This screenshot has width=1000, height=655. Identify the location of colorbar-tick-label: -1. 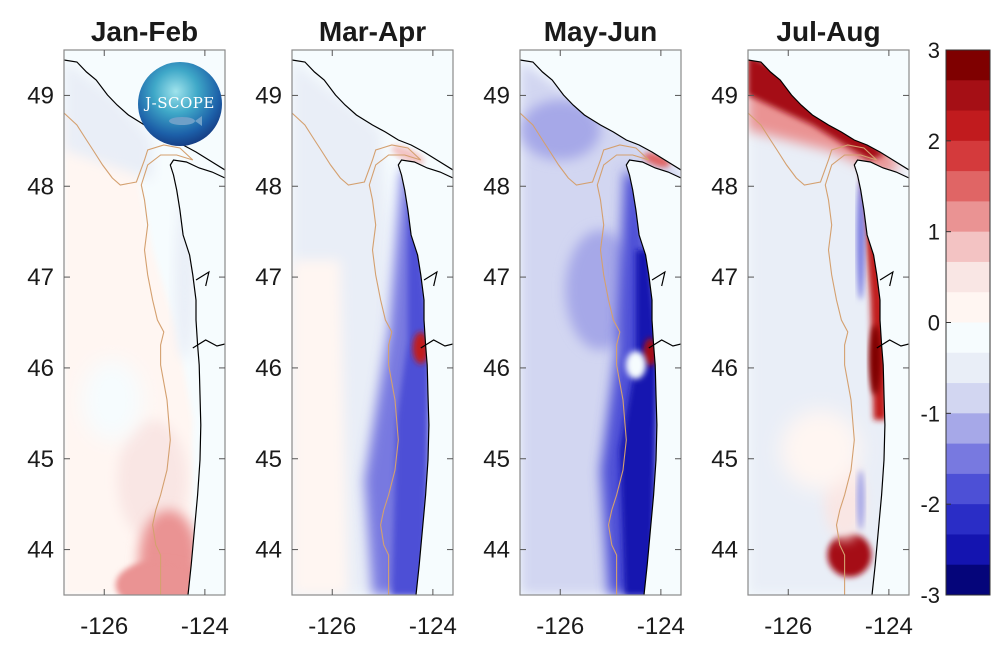
(930, 413).